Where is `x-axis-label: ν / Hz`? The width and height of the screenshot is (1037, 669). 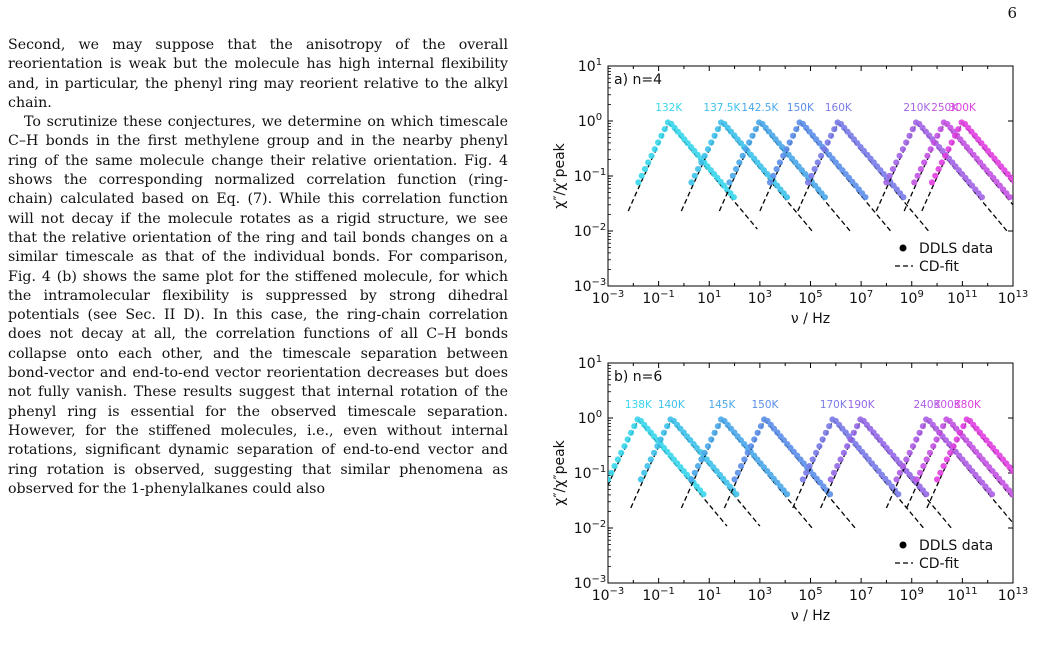 x-axis-label: ν / Hz is located at coordinates (810, 616).